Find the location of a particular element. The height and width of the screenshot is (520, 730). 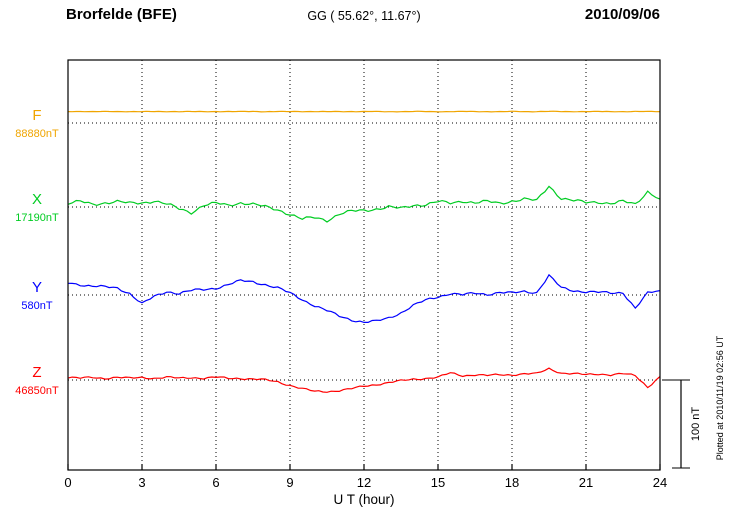

geographic-coords-label: GG ( 55.62°, 11.67°) is located at coordinates (364, 16).